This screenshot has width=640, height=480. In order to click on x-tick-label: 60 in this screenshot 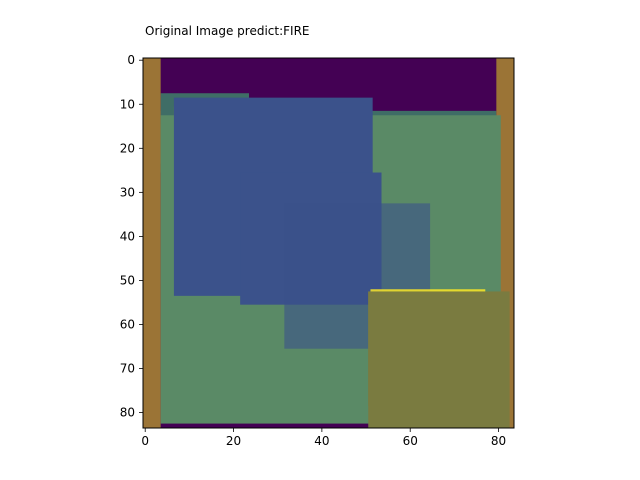, I will do `click(410, 441)`.